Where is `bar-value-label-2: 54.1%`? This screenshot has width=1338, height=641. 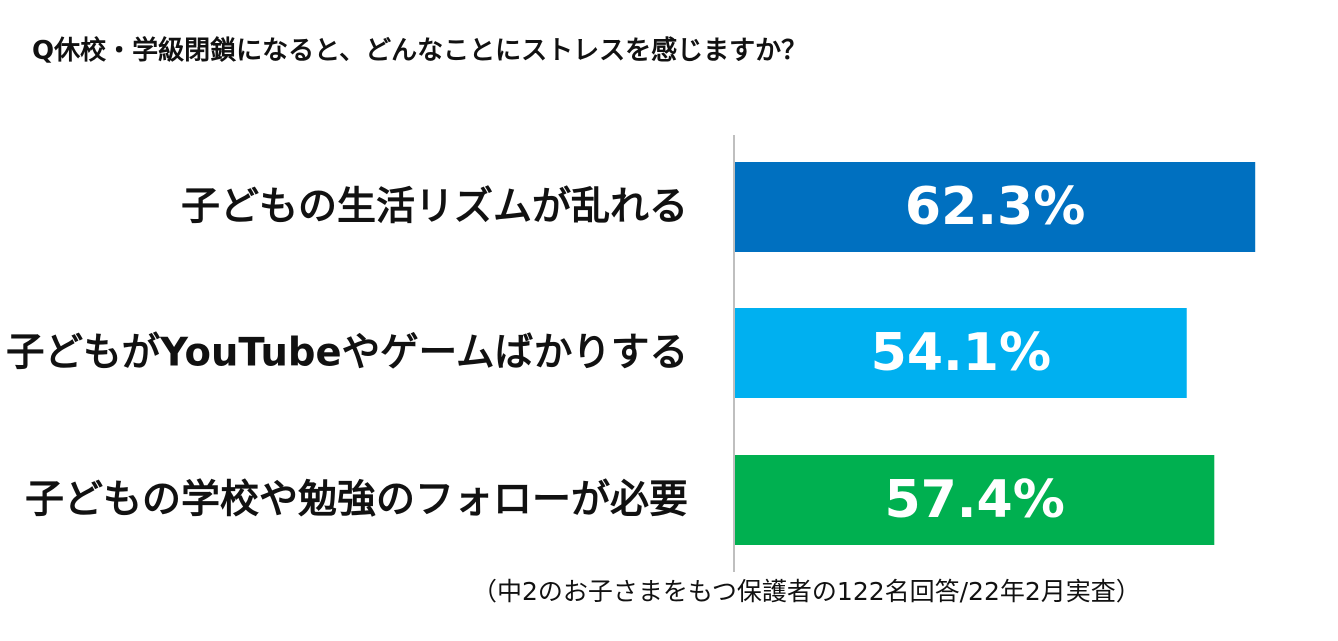 bar-value-label-2: 54.1% is located at coordinates (961, 353).